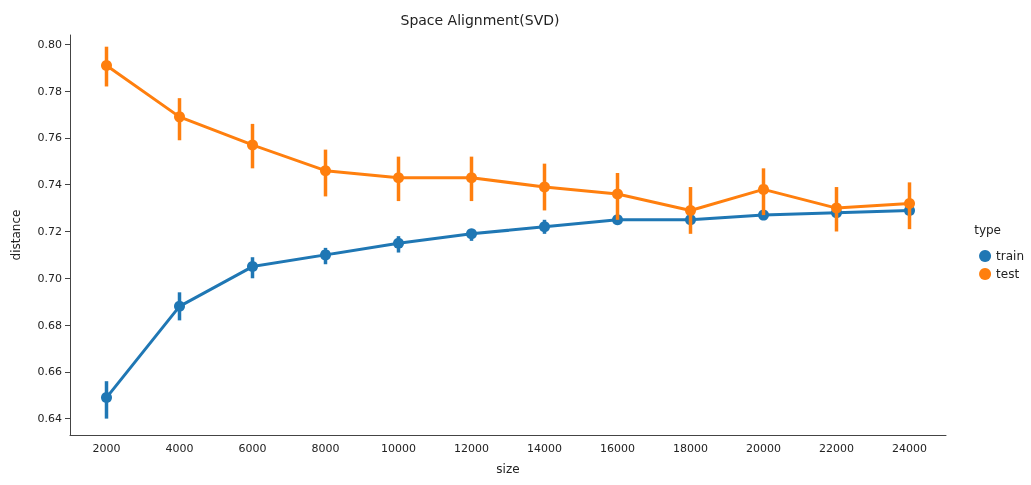  Describe the element at coordinates (106, 448) in the screenshot. I see `x-tick-label: 2000` at that location.